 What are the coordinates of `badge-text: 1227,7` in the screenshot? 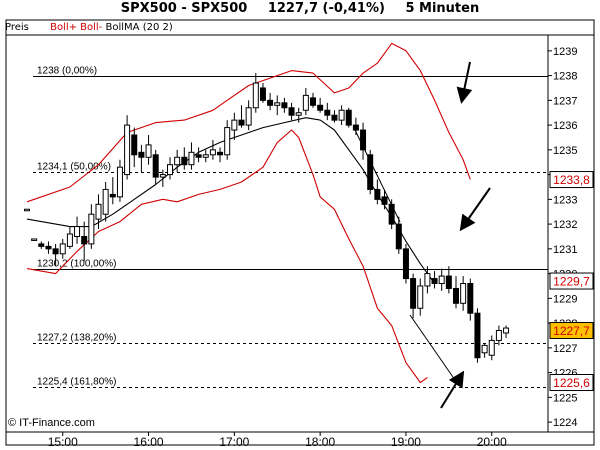 It's located at (571, 331).